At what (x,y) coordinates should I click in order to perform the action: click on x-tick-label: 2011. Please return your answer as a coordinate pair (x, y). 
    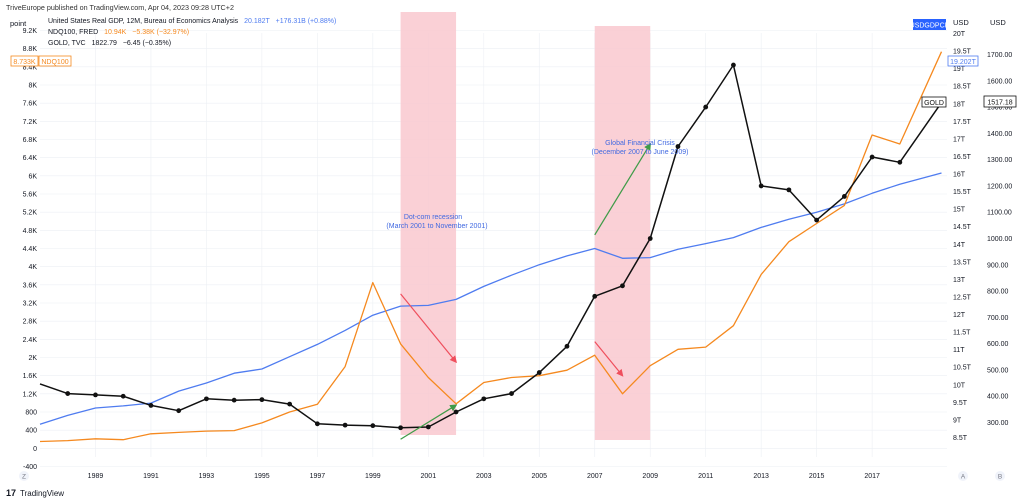
    Looking at the image, I should click on (705, 476).